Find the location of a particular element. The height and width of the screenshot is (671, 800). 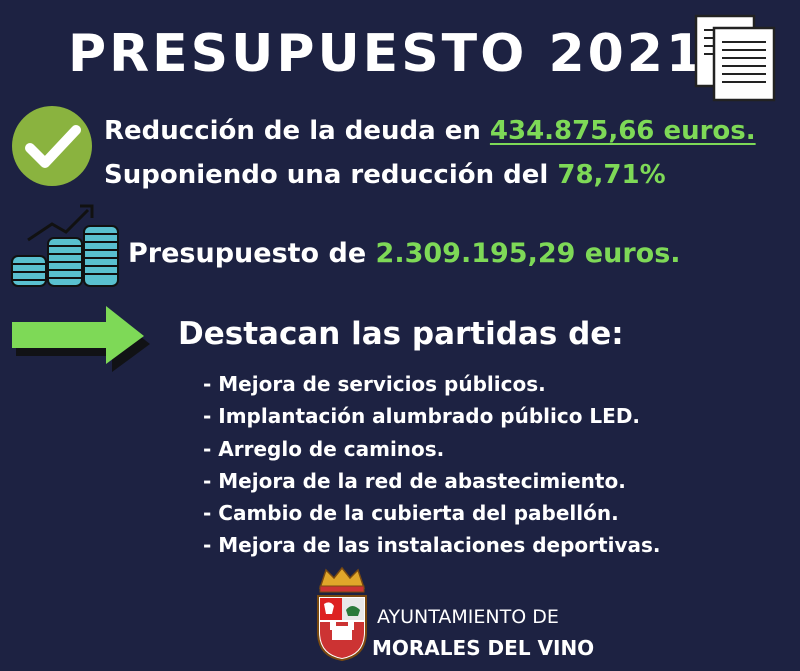

budget-prefix: Presupuesto de is located at coordinates (252, 253).